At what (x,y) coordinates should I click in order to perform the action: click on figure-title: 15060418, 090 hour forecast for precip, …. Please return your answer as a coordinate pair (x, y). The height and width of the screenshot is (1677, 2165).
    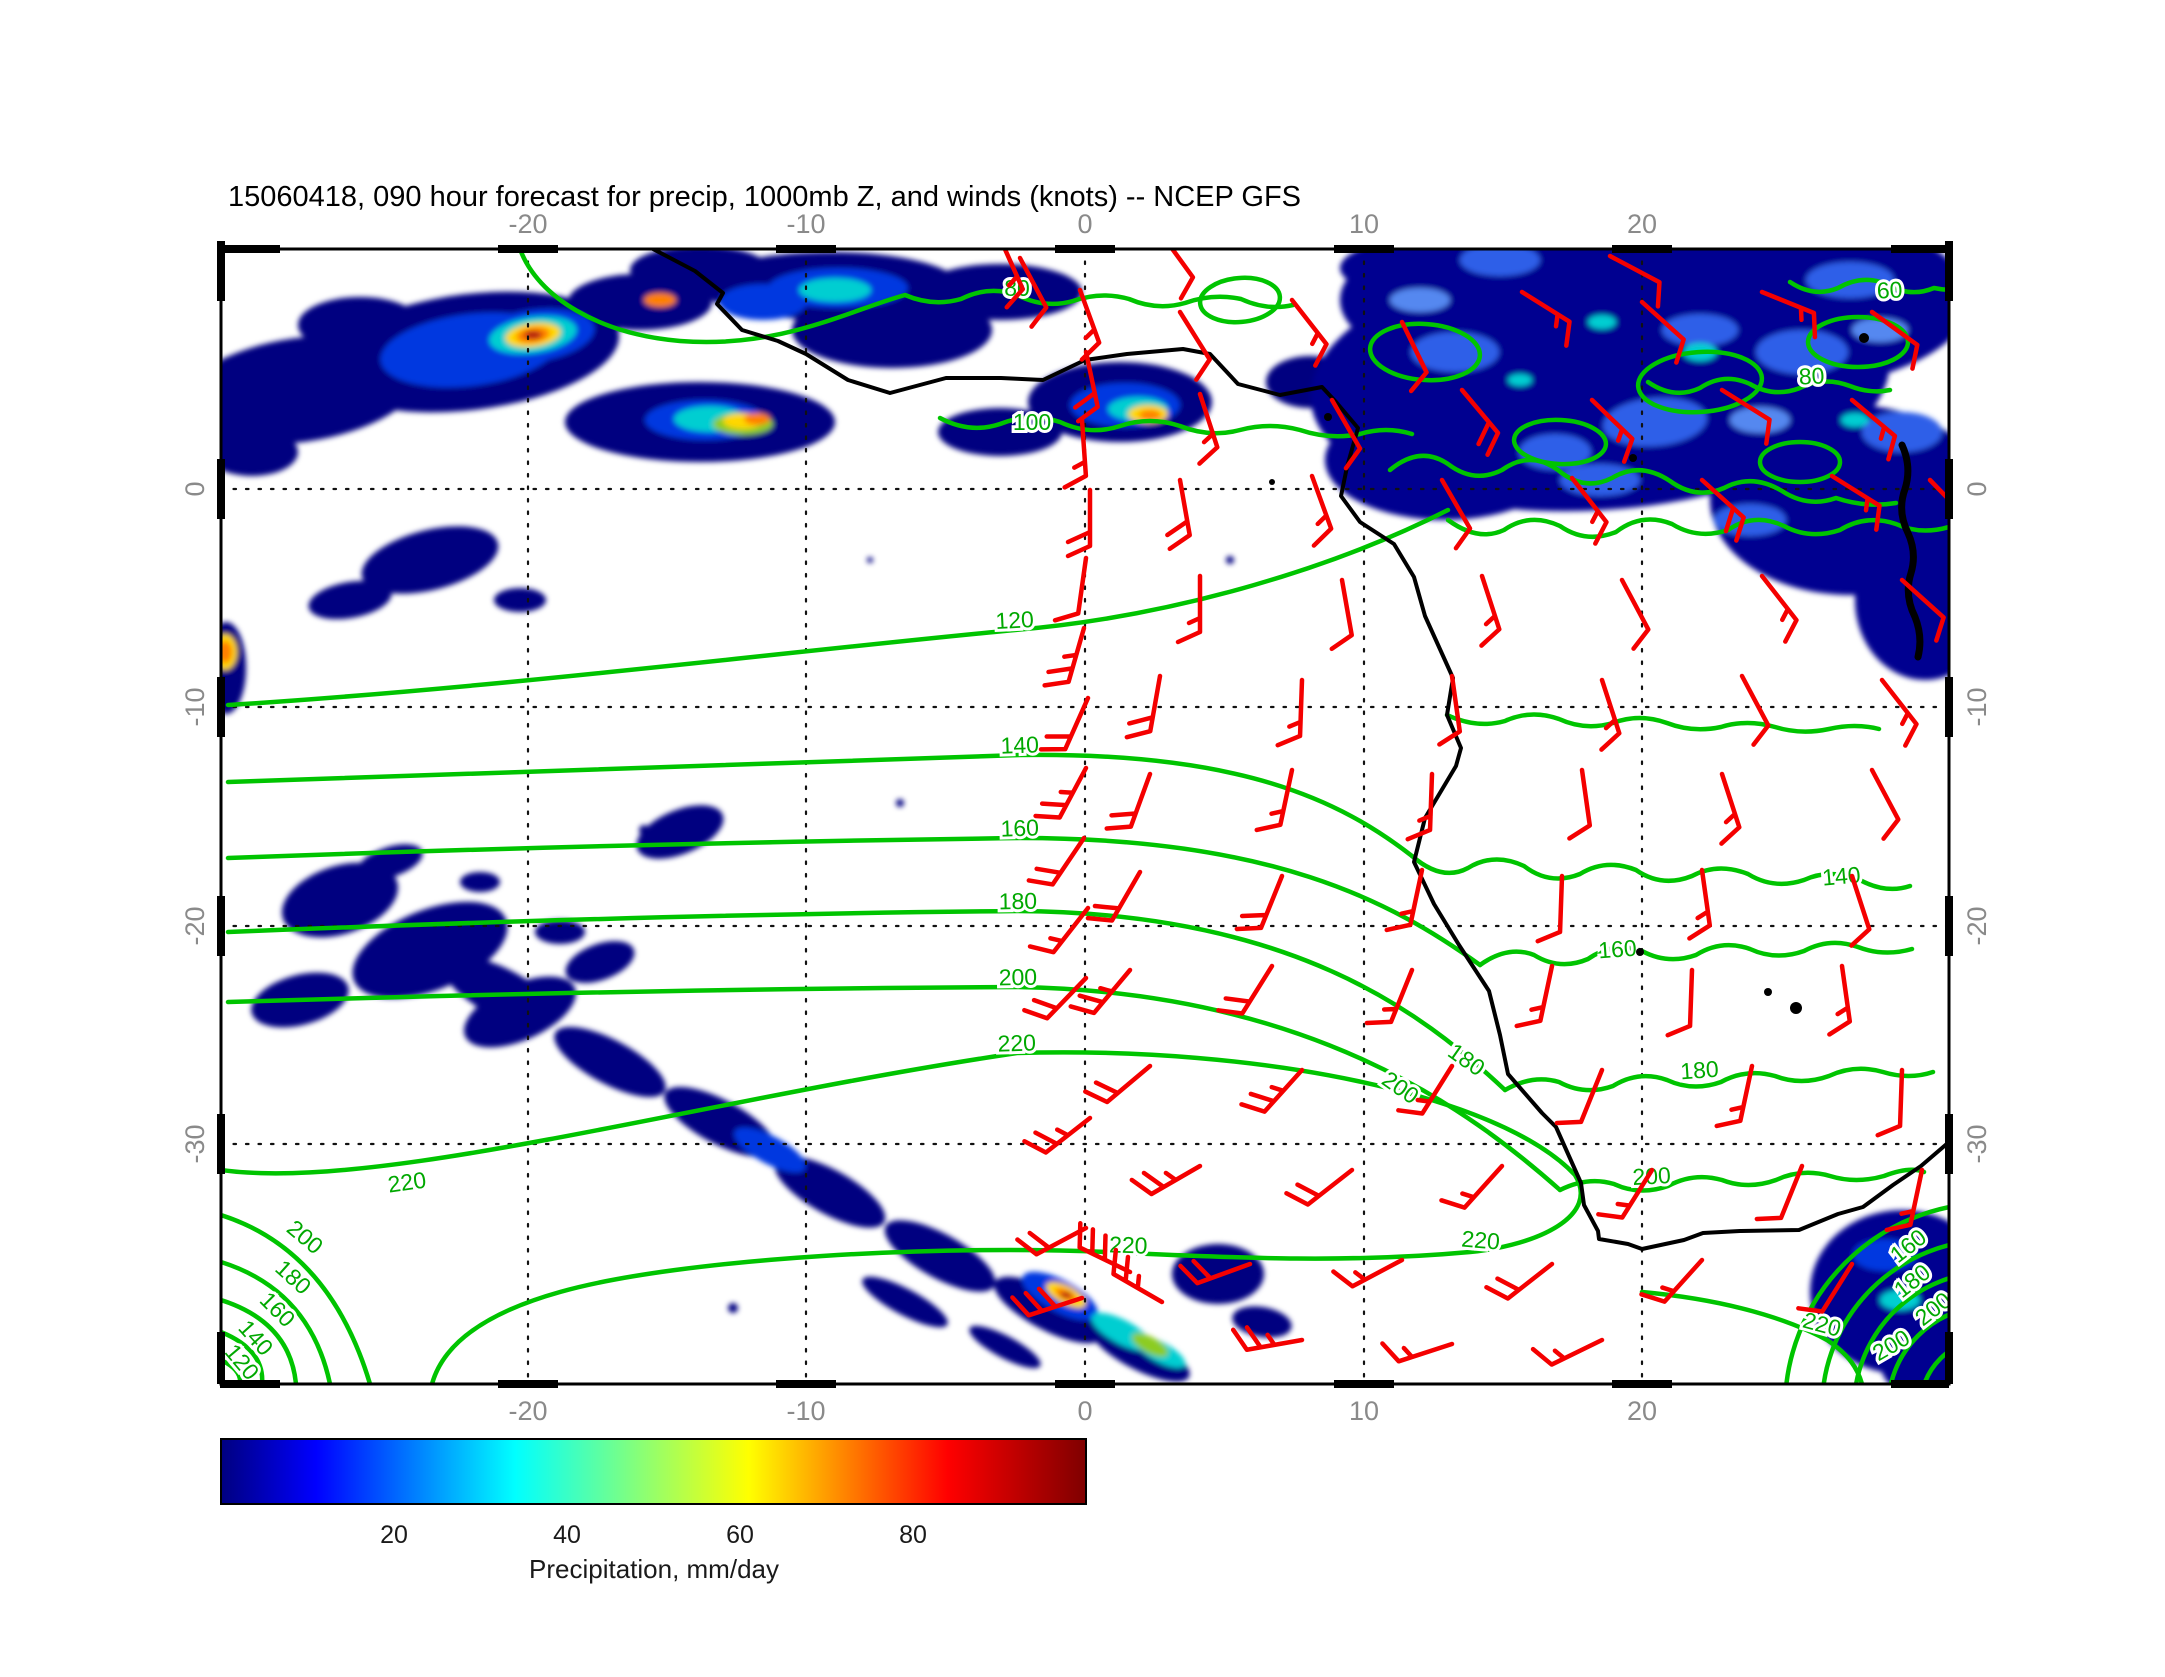
    Looking at the image, I should click on (764, 197).